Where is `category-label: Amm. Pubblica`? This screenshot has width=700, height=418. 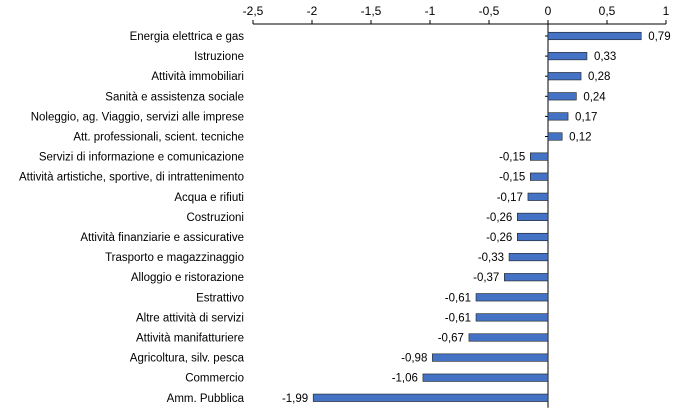 category-label: Amm. Pubblica is located at coordinates (206, 399).